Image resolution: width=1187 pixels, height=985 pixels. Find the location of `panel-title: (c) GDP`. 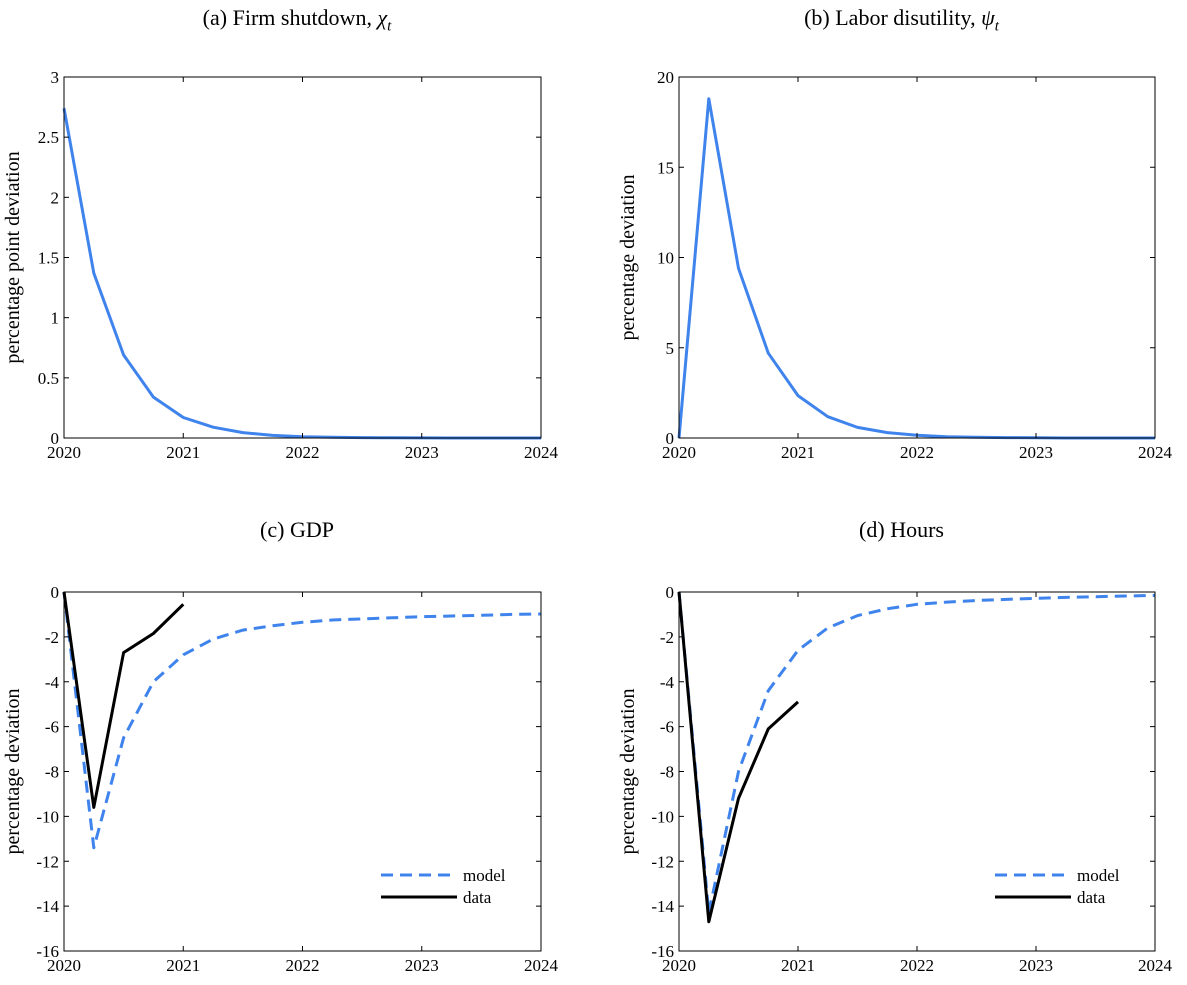

panel-title: (c) GDP is located at coordinates (297, 530).